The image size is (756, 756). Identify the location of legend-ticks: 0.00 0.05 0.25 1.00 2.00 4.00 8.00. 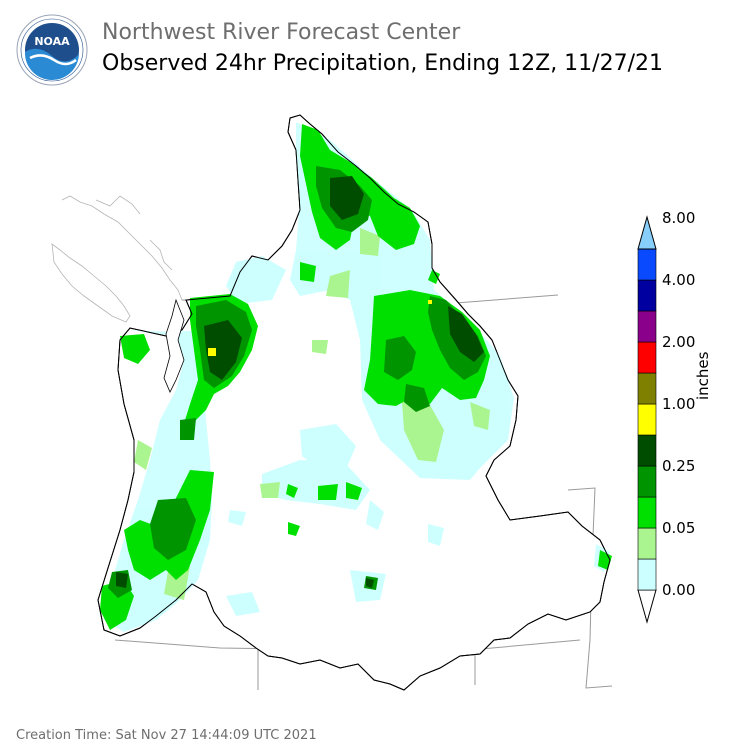
(678, 404).